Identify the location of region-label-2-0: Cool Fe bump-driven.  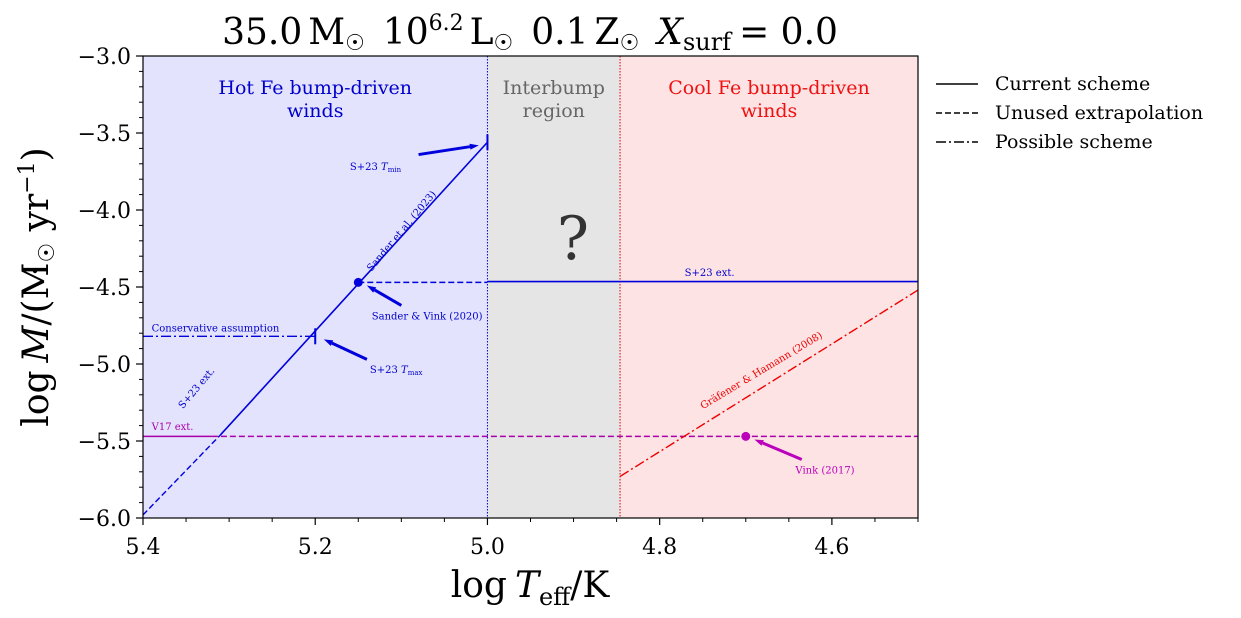
(769, 88).